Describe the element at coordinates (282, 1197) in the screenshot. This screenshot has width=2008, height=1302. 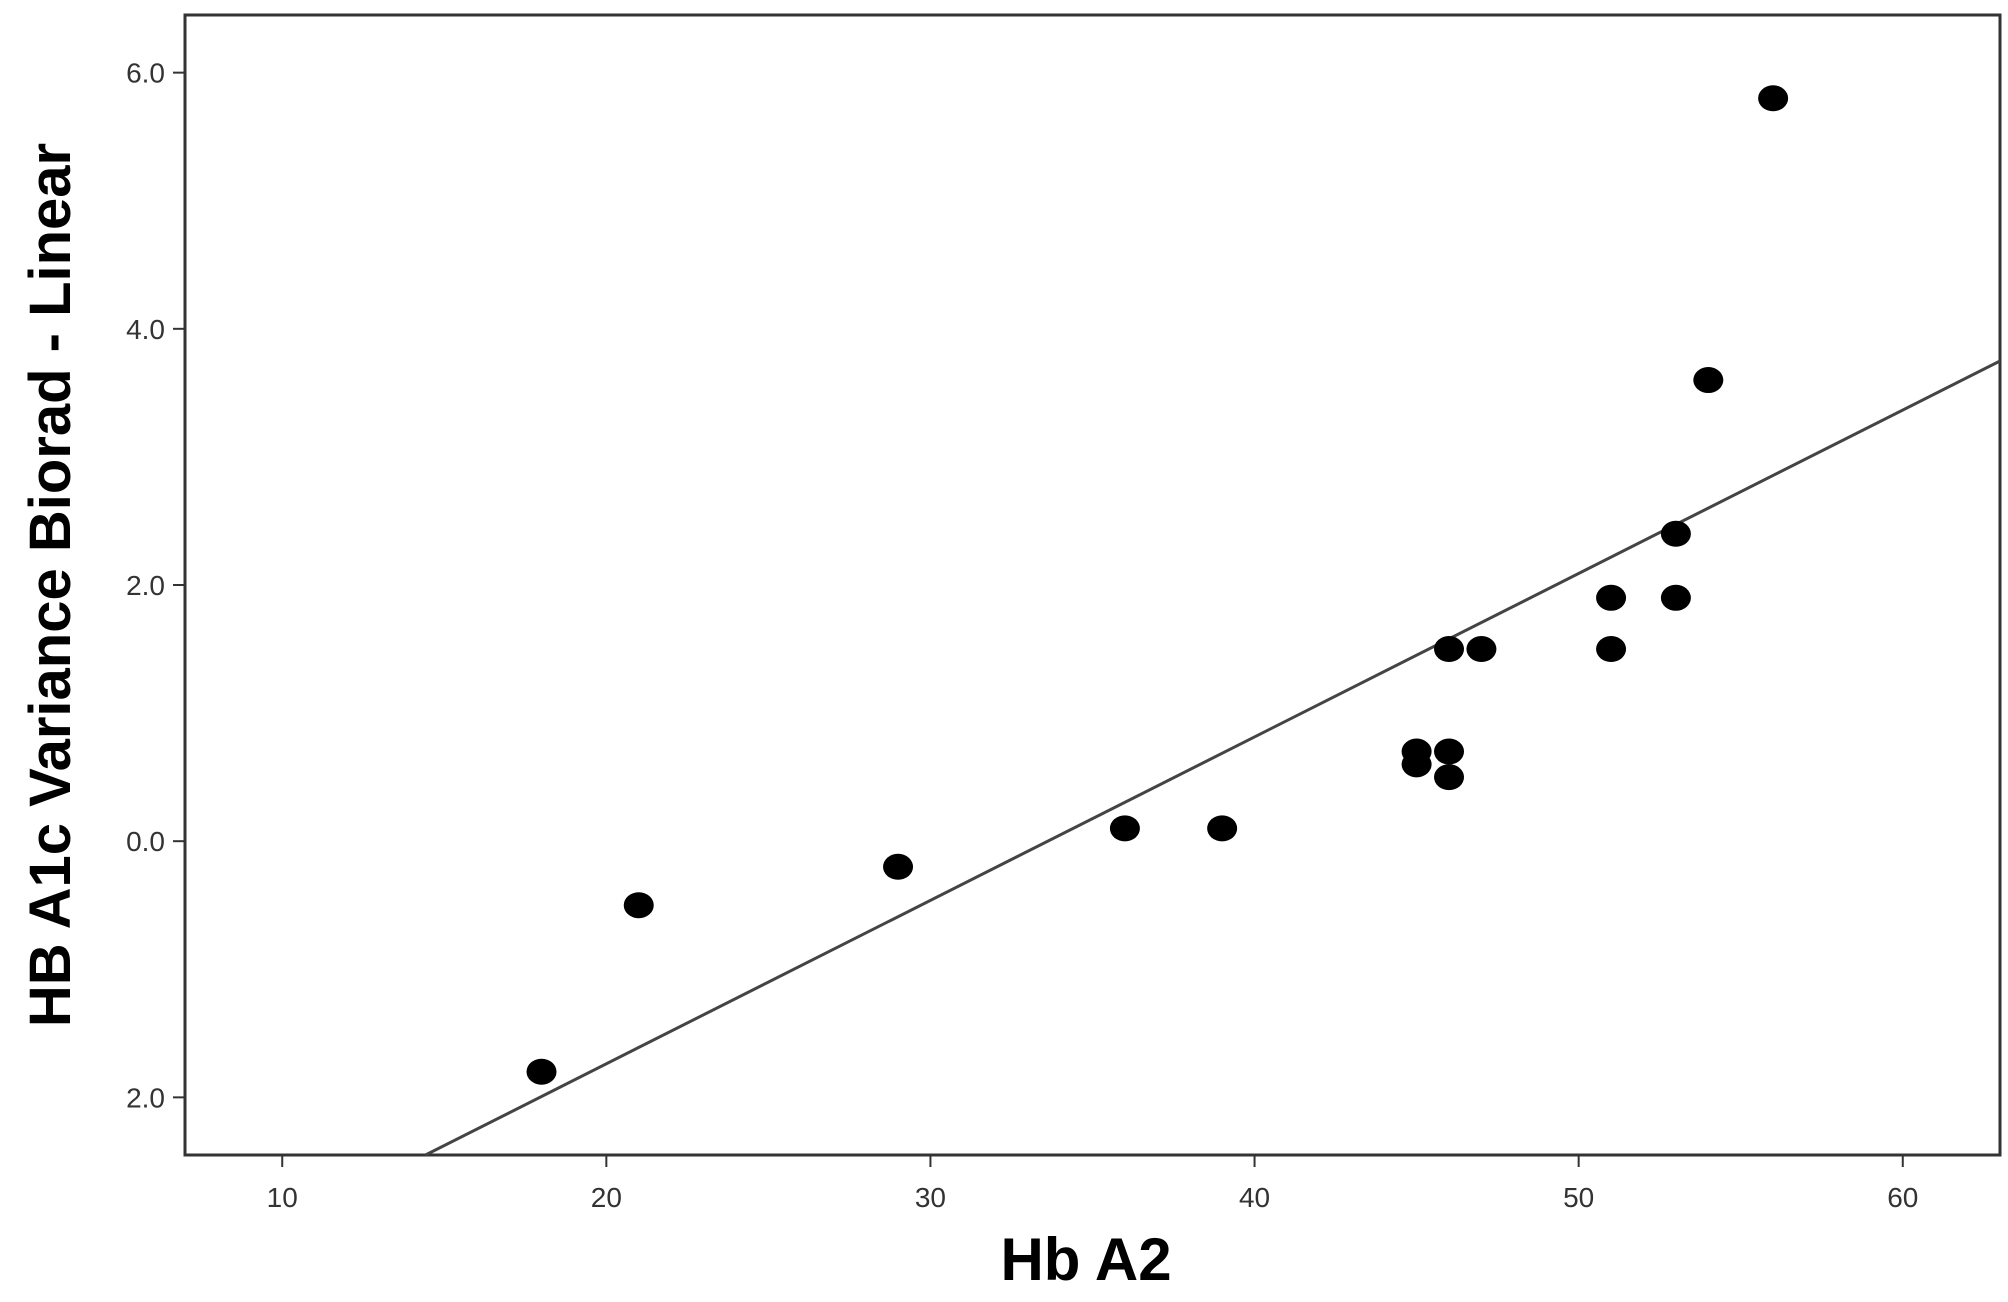
I see `x-tick-label: 10` at that location.